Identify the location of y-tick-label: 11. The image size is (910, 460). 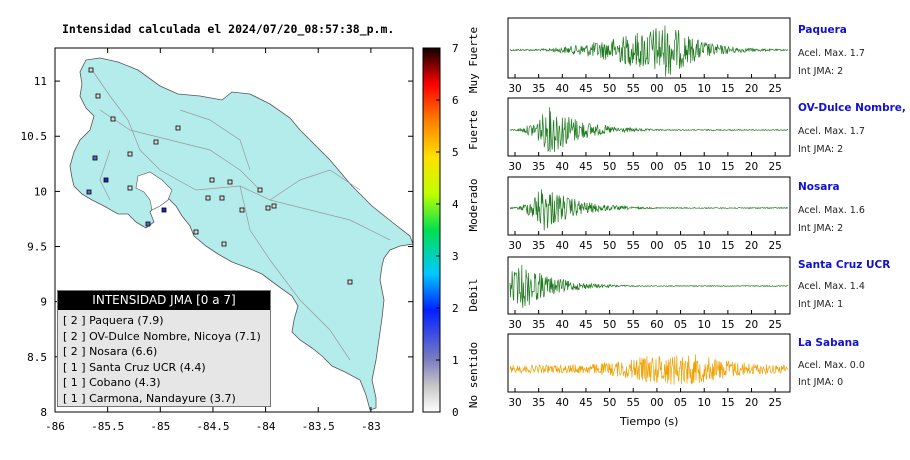
(40, 81).